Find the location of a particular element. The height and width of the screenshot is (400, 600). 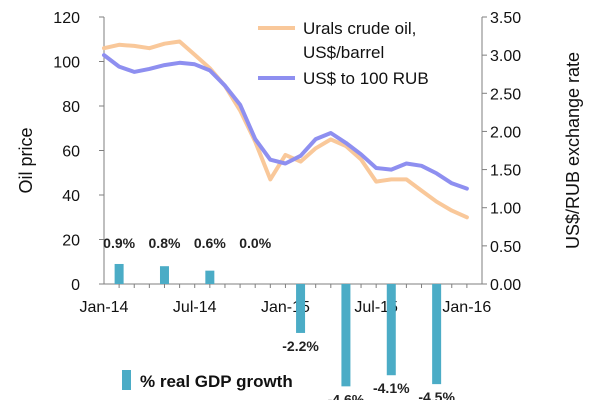

left-axis-title: Oil price is located at coordinates (26, 160).